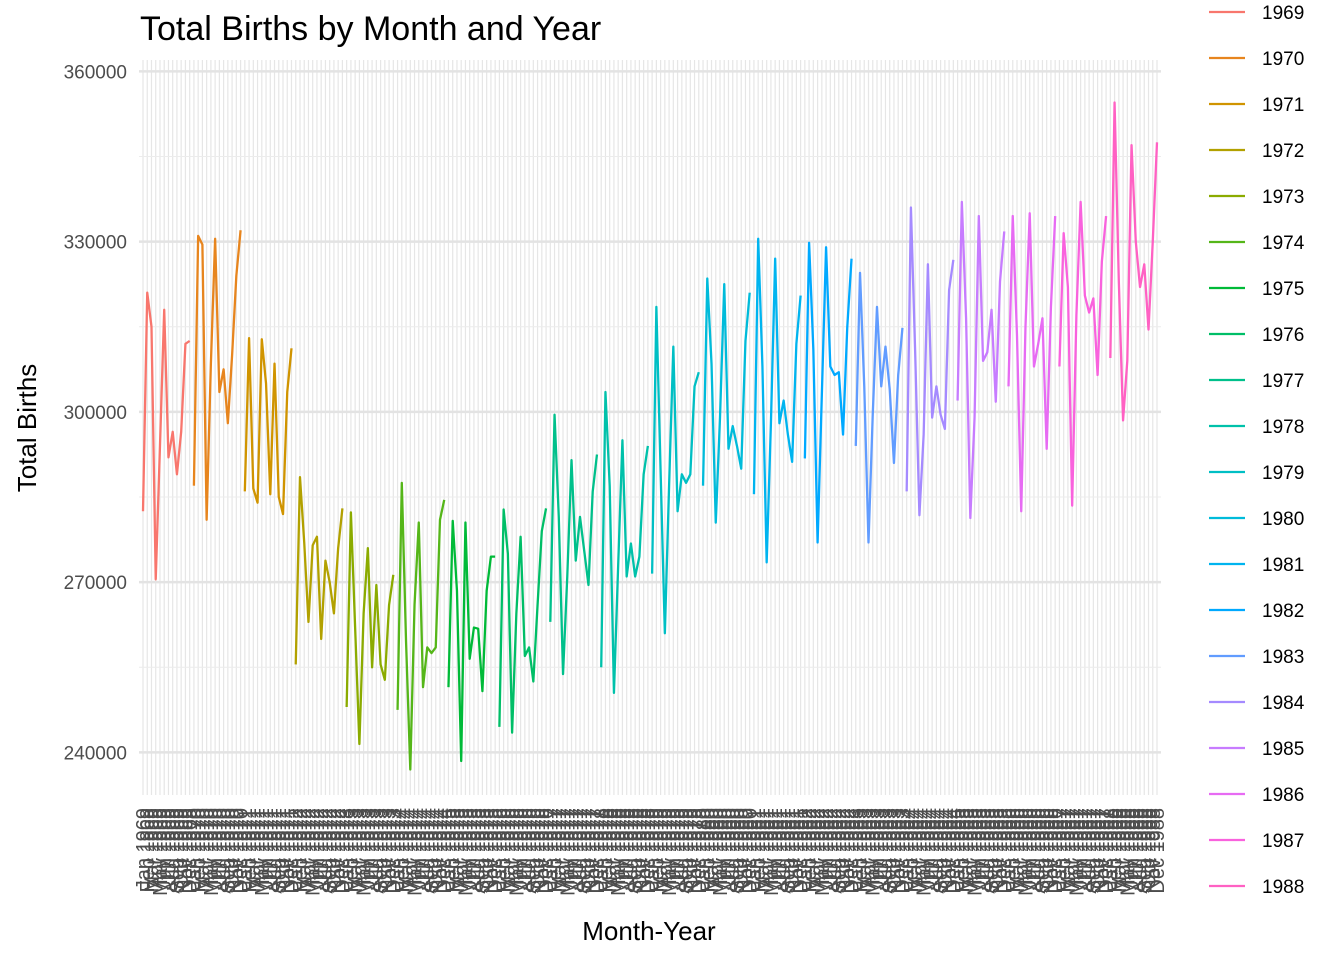 This screenshot has width=1344, height=960. What do you see at coordinates (471, 641) in the screenshot?
I see `series-line-1975` at bounding box center [471, 641].